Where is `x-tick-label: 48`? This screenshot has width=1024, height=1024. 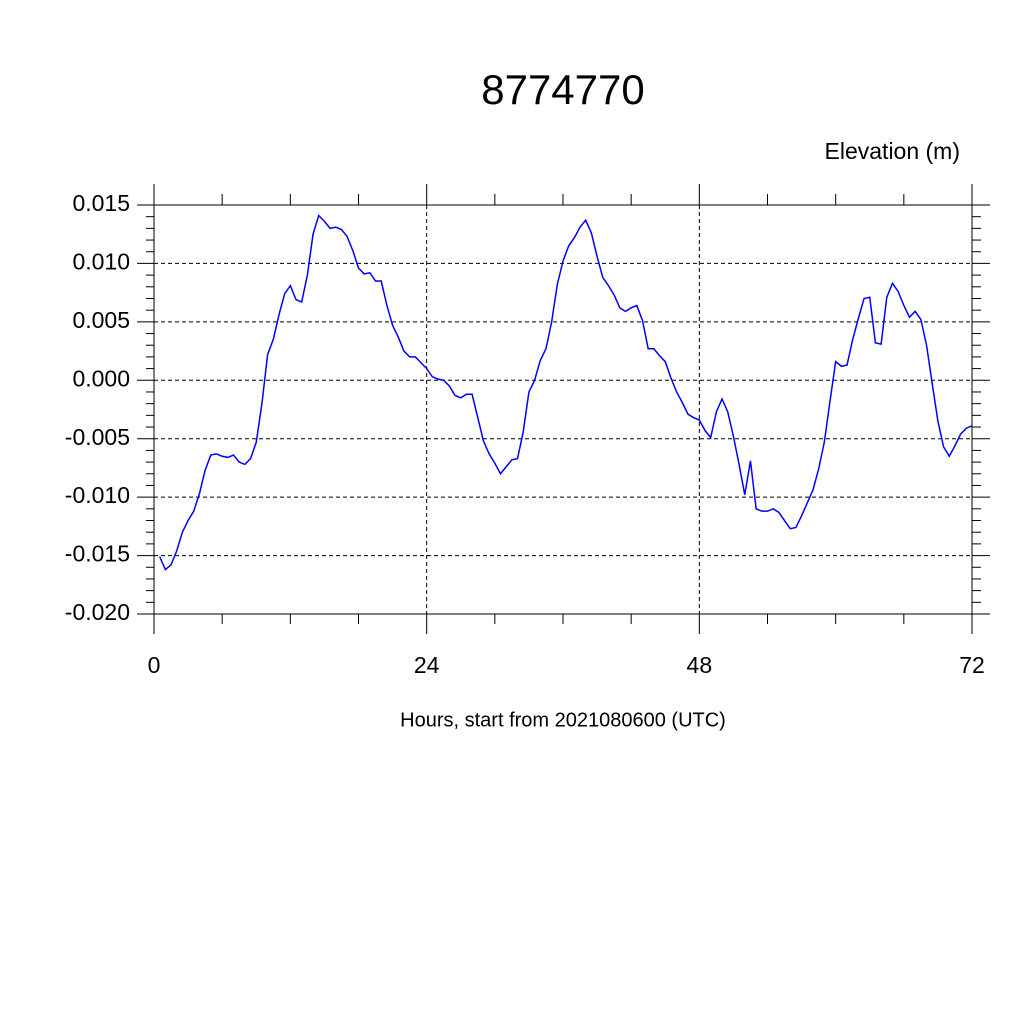
x-tick-label: 48 is located at coordinates (700, 665).